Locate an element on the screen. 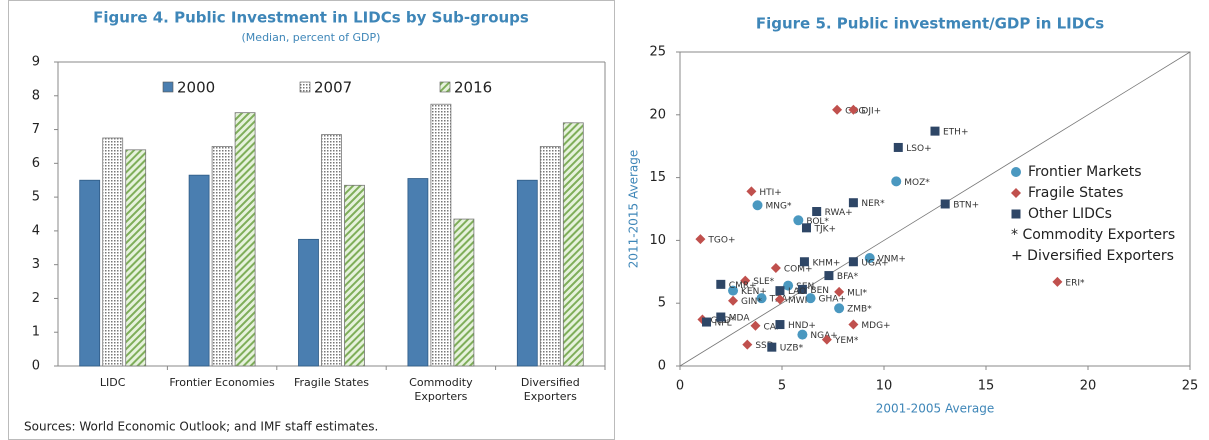  legend-label: Fragile States is located at coordinates (1075, 193).